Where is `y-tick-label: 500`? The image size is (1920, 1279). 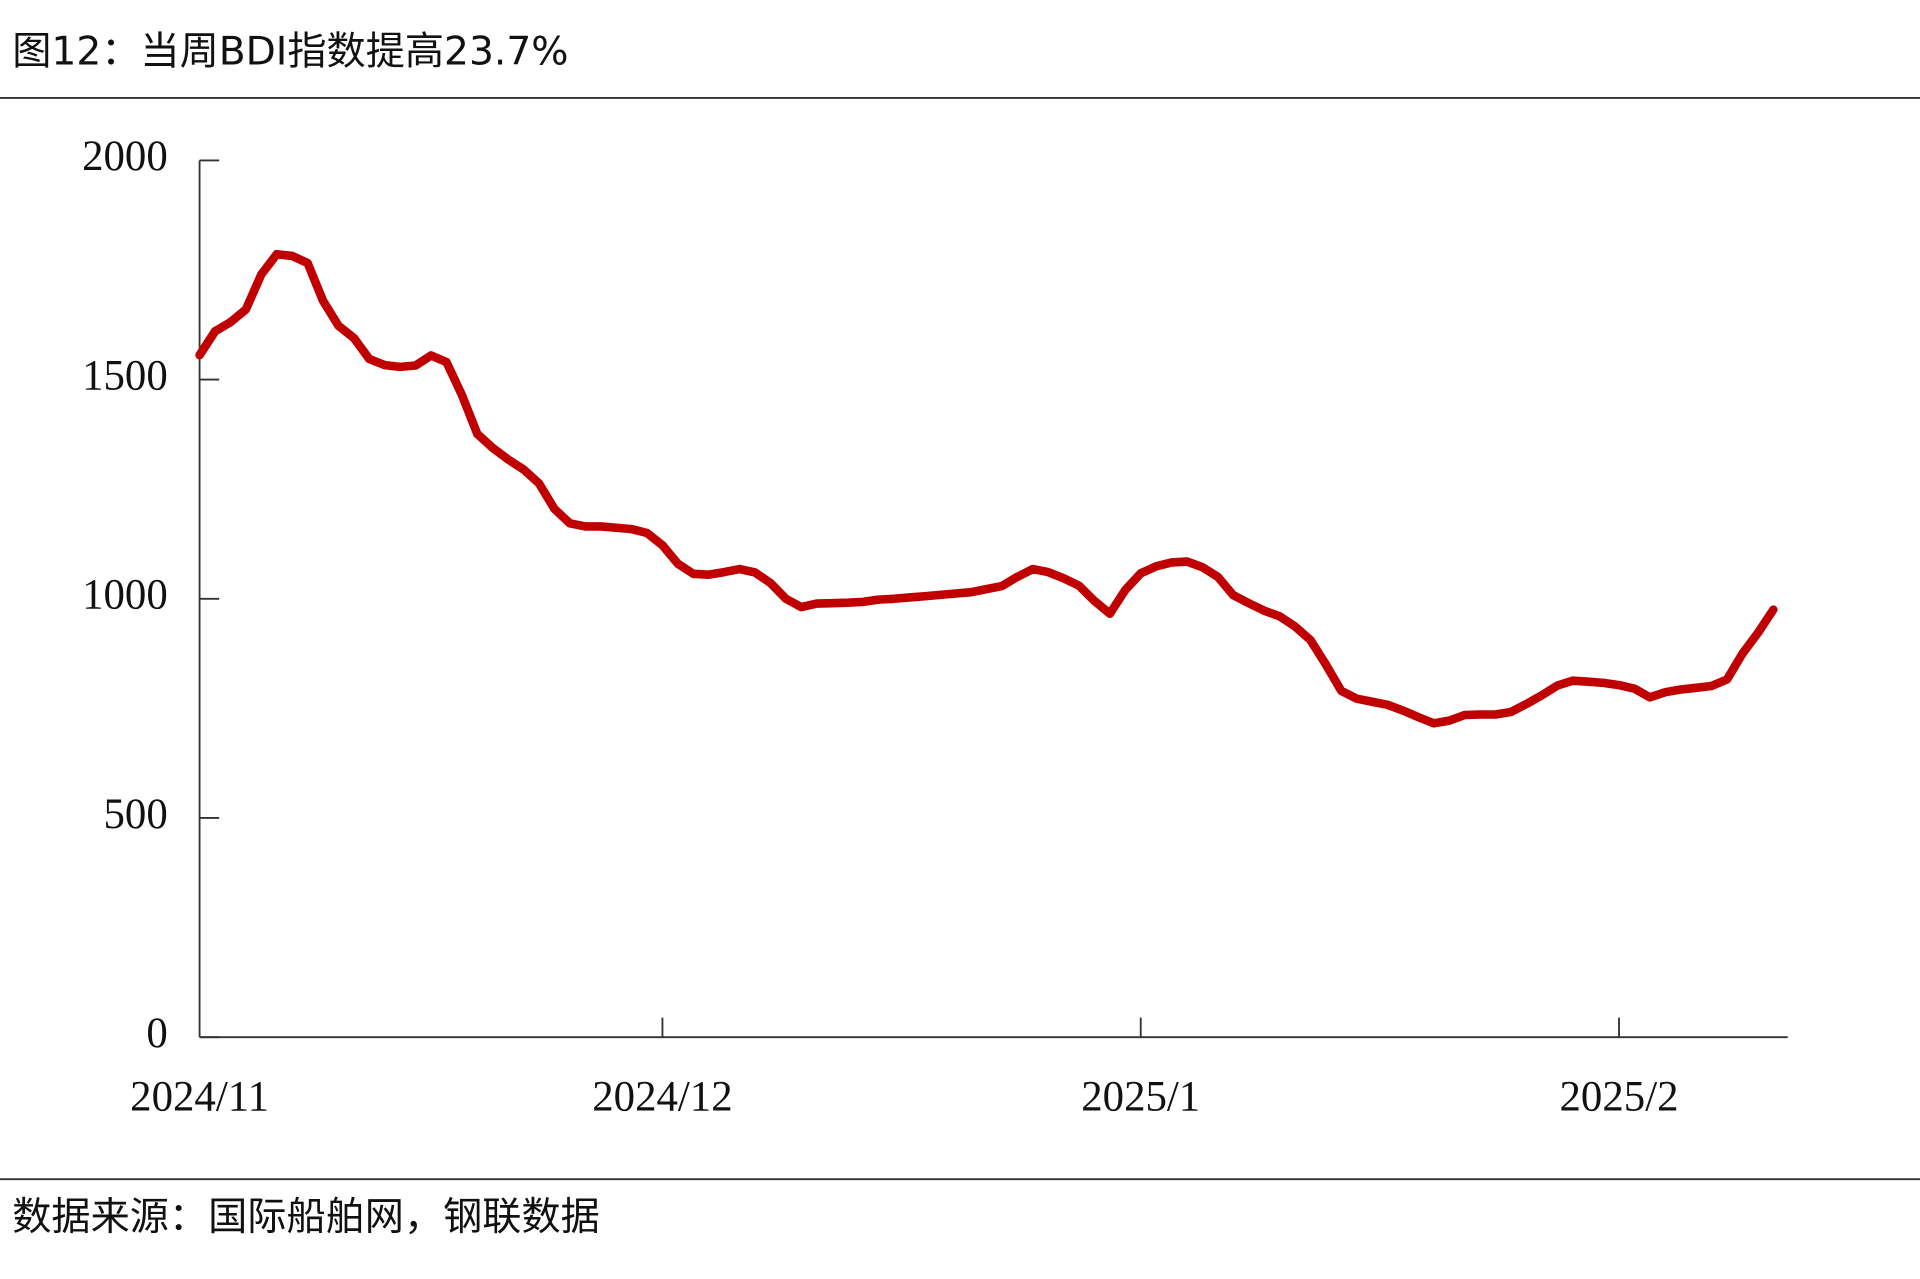 y-tick-label: 500 is located at coordinates (135, 814).